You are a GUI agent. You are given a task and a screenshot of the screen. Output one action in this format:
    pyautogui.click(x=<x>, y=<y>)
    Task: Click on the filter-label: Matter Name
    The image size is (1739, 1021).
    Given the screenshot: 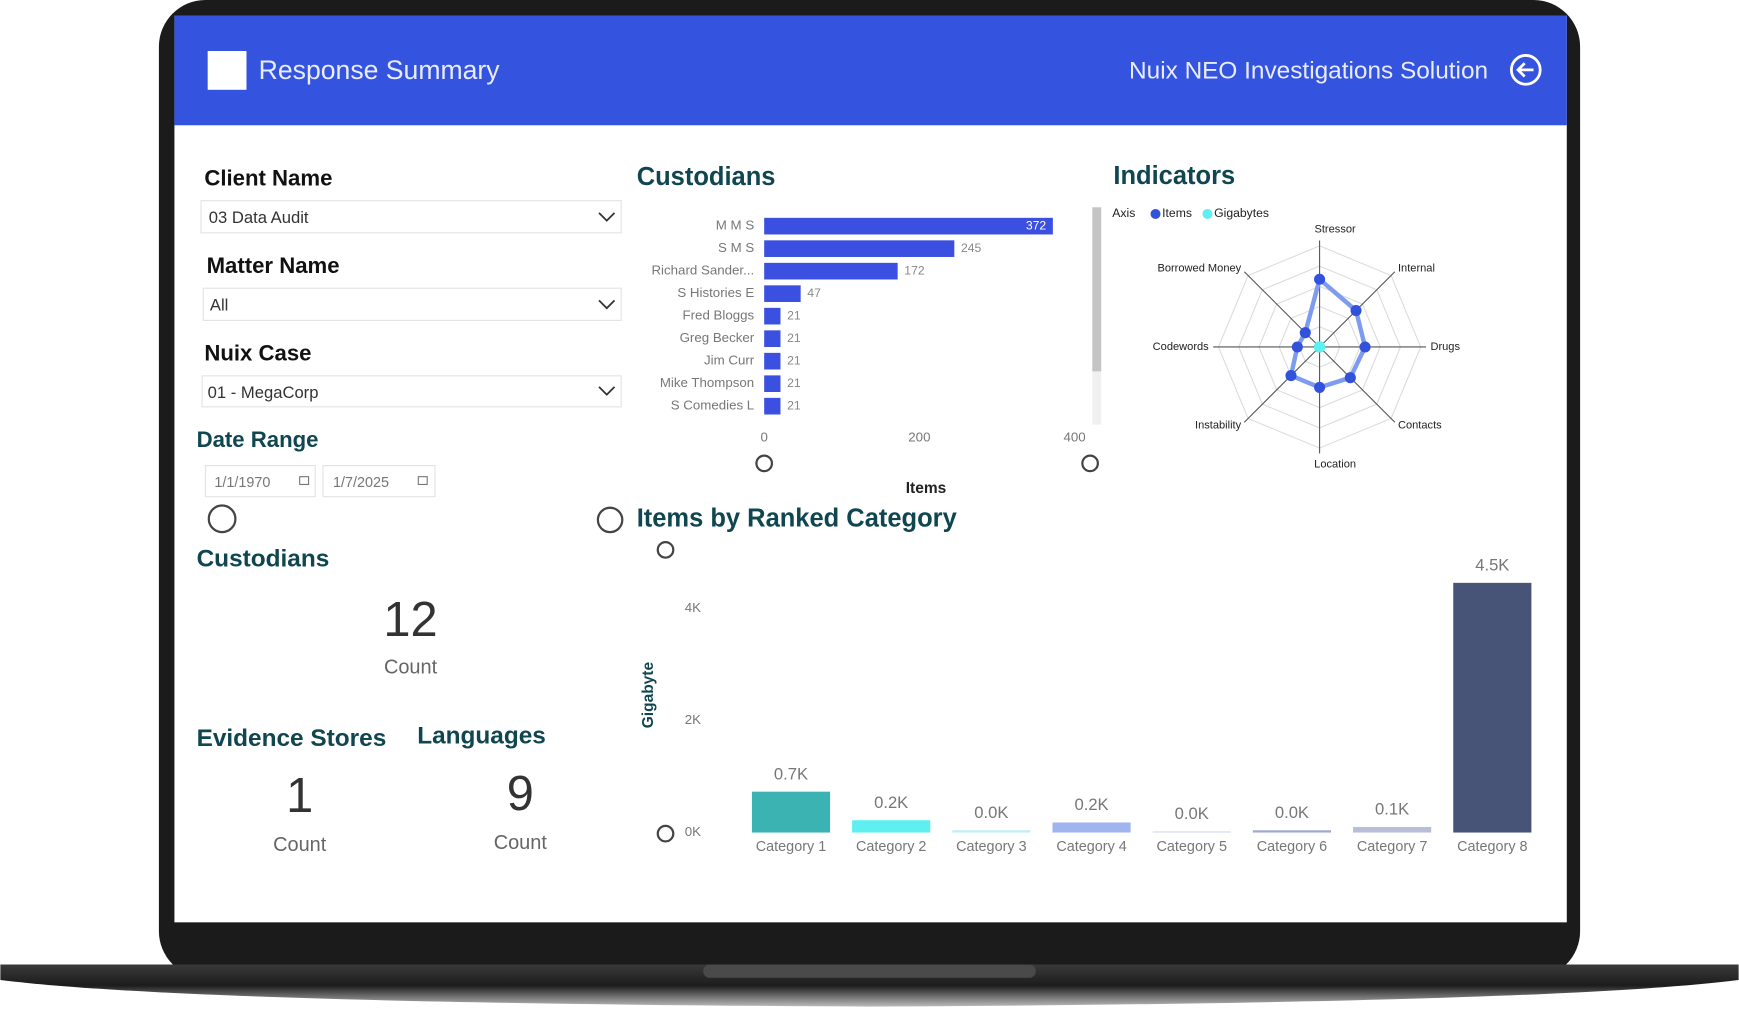 What is the action you would take?
    pyautogui.click(x=273, y=265)
    